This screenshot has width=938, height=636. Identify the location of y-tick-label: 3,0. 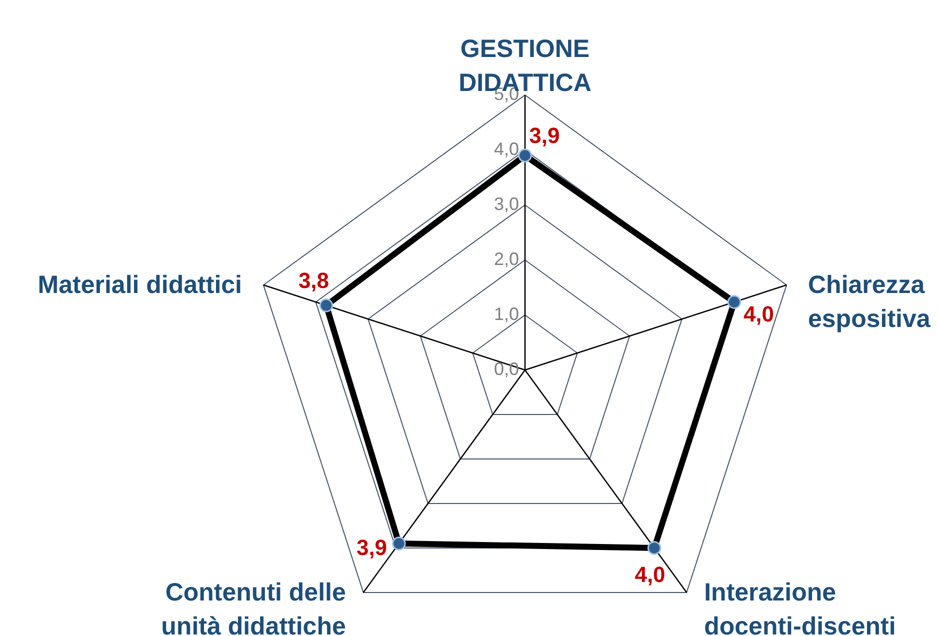
(506, 204).